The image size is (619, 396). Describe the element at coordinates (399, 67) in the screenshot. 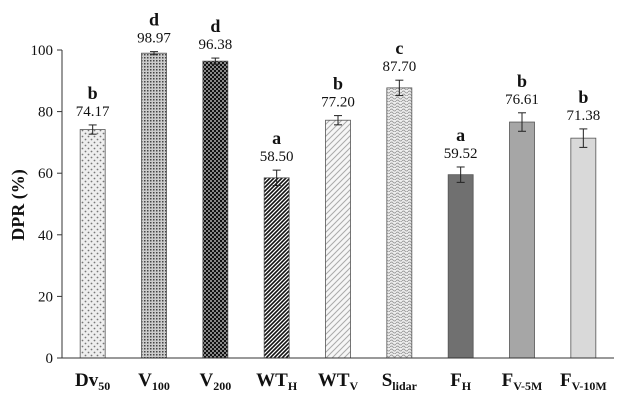

I see `data-label: 87.70` at that location.